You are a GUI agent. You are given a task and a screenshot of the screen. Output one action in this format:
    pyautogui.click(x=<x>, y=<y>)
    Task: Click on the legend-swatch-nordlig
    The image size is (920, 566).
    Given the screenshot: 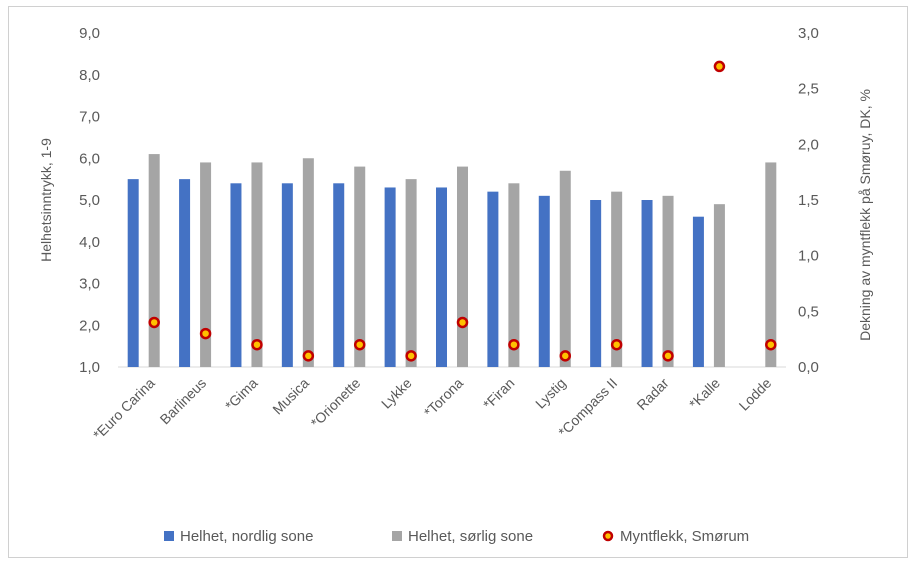 What is the action you would take?
    pyautogui.click(x=169, y=536)
    